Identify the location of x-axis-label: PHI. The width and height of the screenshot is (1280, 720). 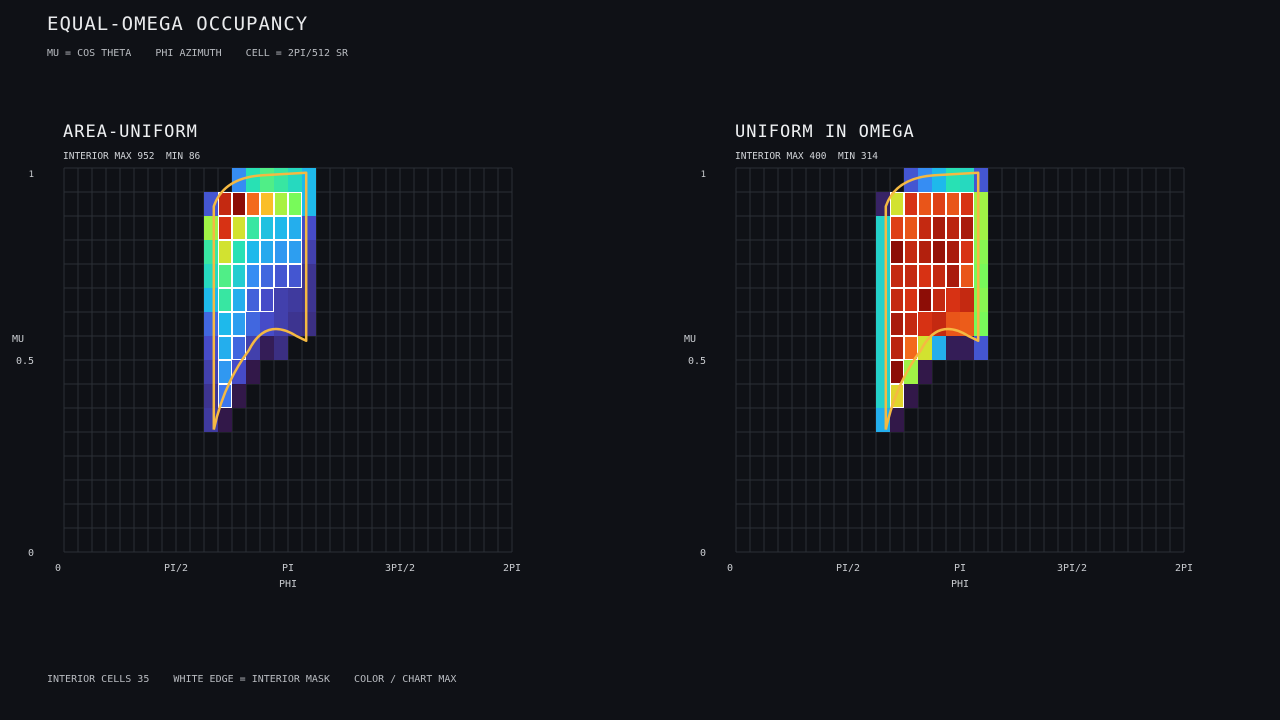
(960, 584).